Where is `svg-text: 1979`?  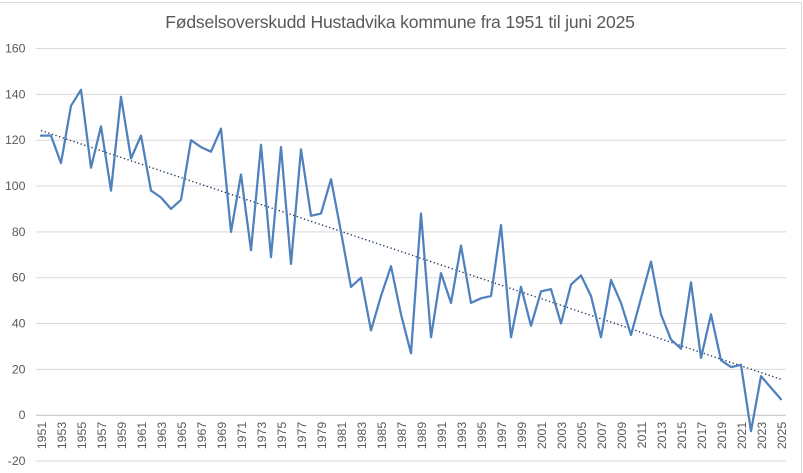 svg-text: 1979 is located at coordinates (322, 436).